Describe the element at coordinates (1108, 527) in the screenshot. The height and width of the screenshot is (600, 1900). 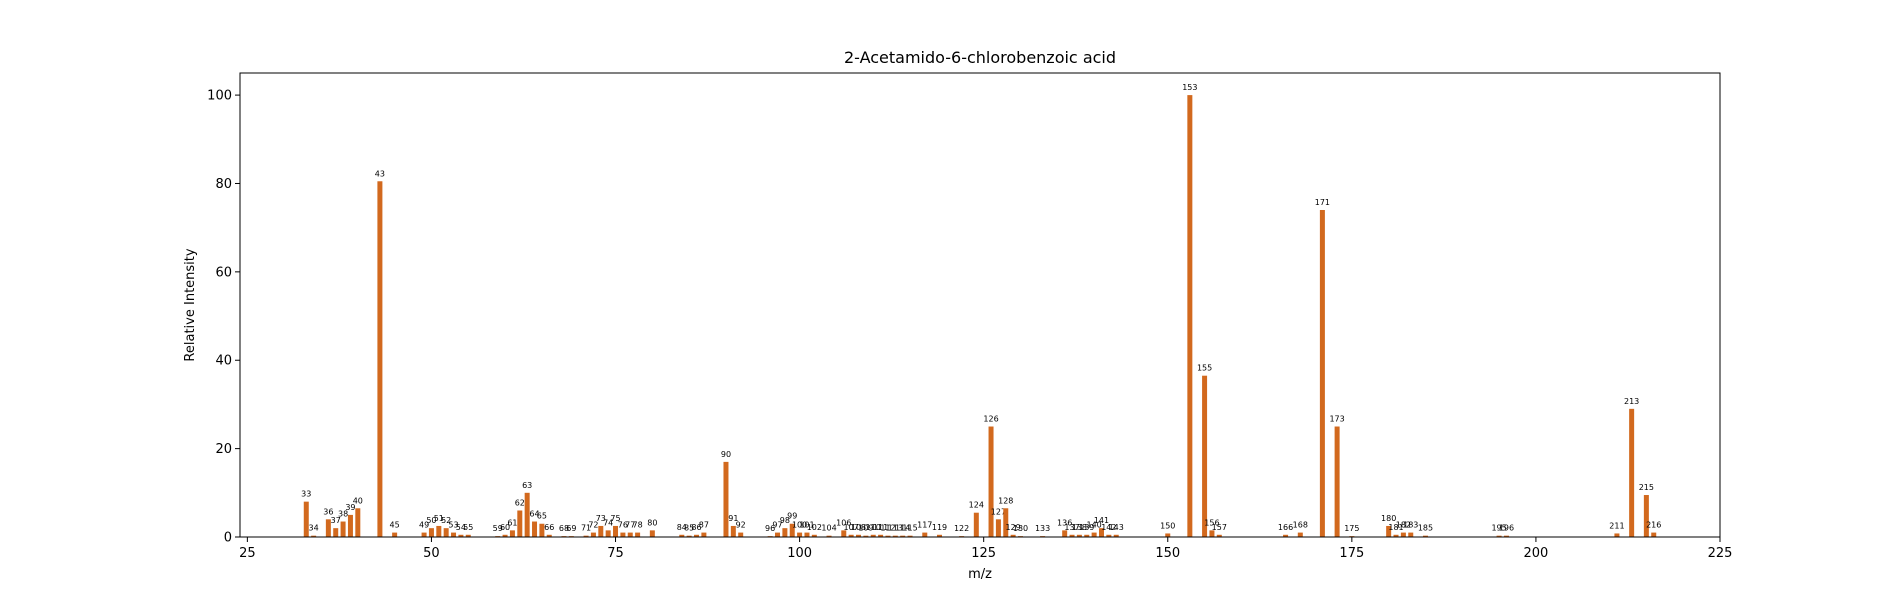
I see `peak-label-142: 142` at that location.